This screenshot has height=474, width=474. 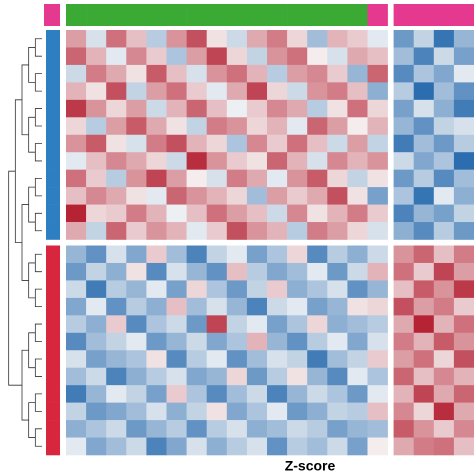 What do you see at coordinates (52, 15) in the screenshot?
I see `corner-annotation` at bounding box center [52, 15].